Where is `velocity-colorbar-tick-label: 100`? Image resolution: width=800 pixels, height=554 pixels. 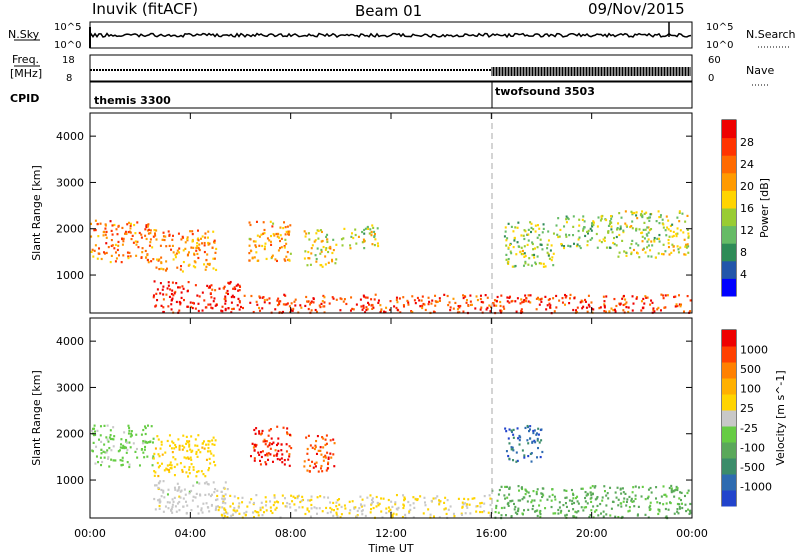
velocity-colorbar-tick-label: 100 is located at coordinates (750, 389).